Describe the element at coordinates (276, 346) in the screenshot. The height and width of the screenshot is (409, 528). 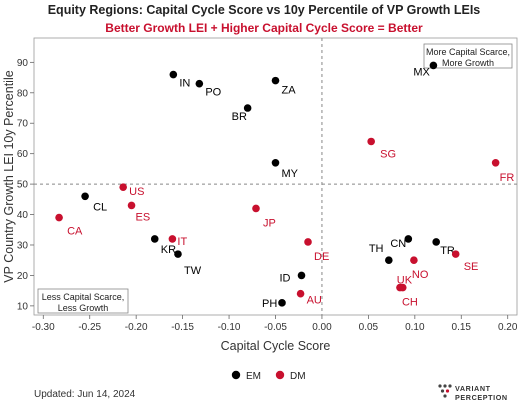
I see `x-axis-label: Capital Cycle Score` at that location.